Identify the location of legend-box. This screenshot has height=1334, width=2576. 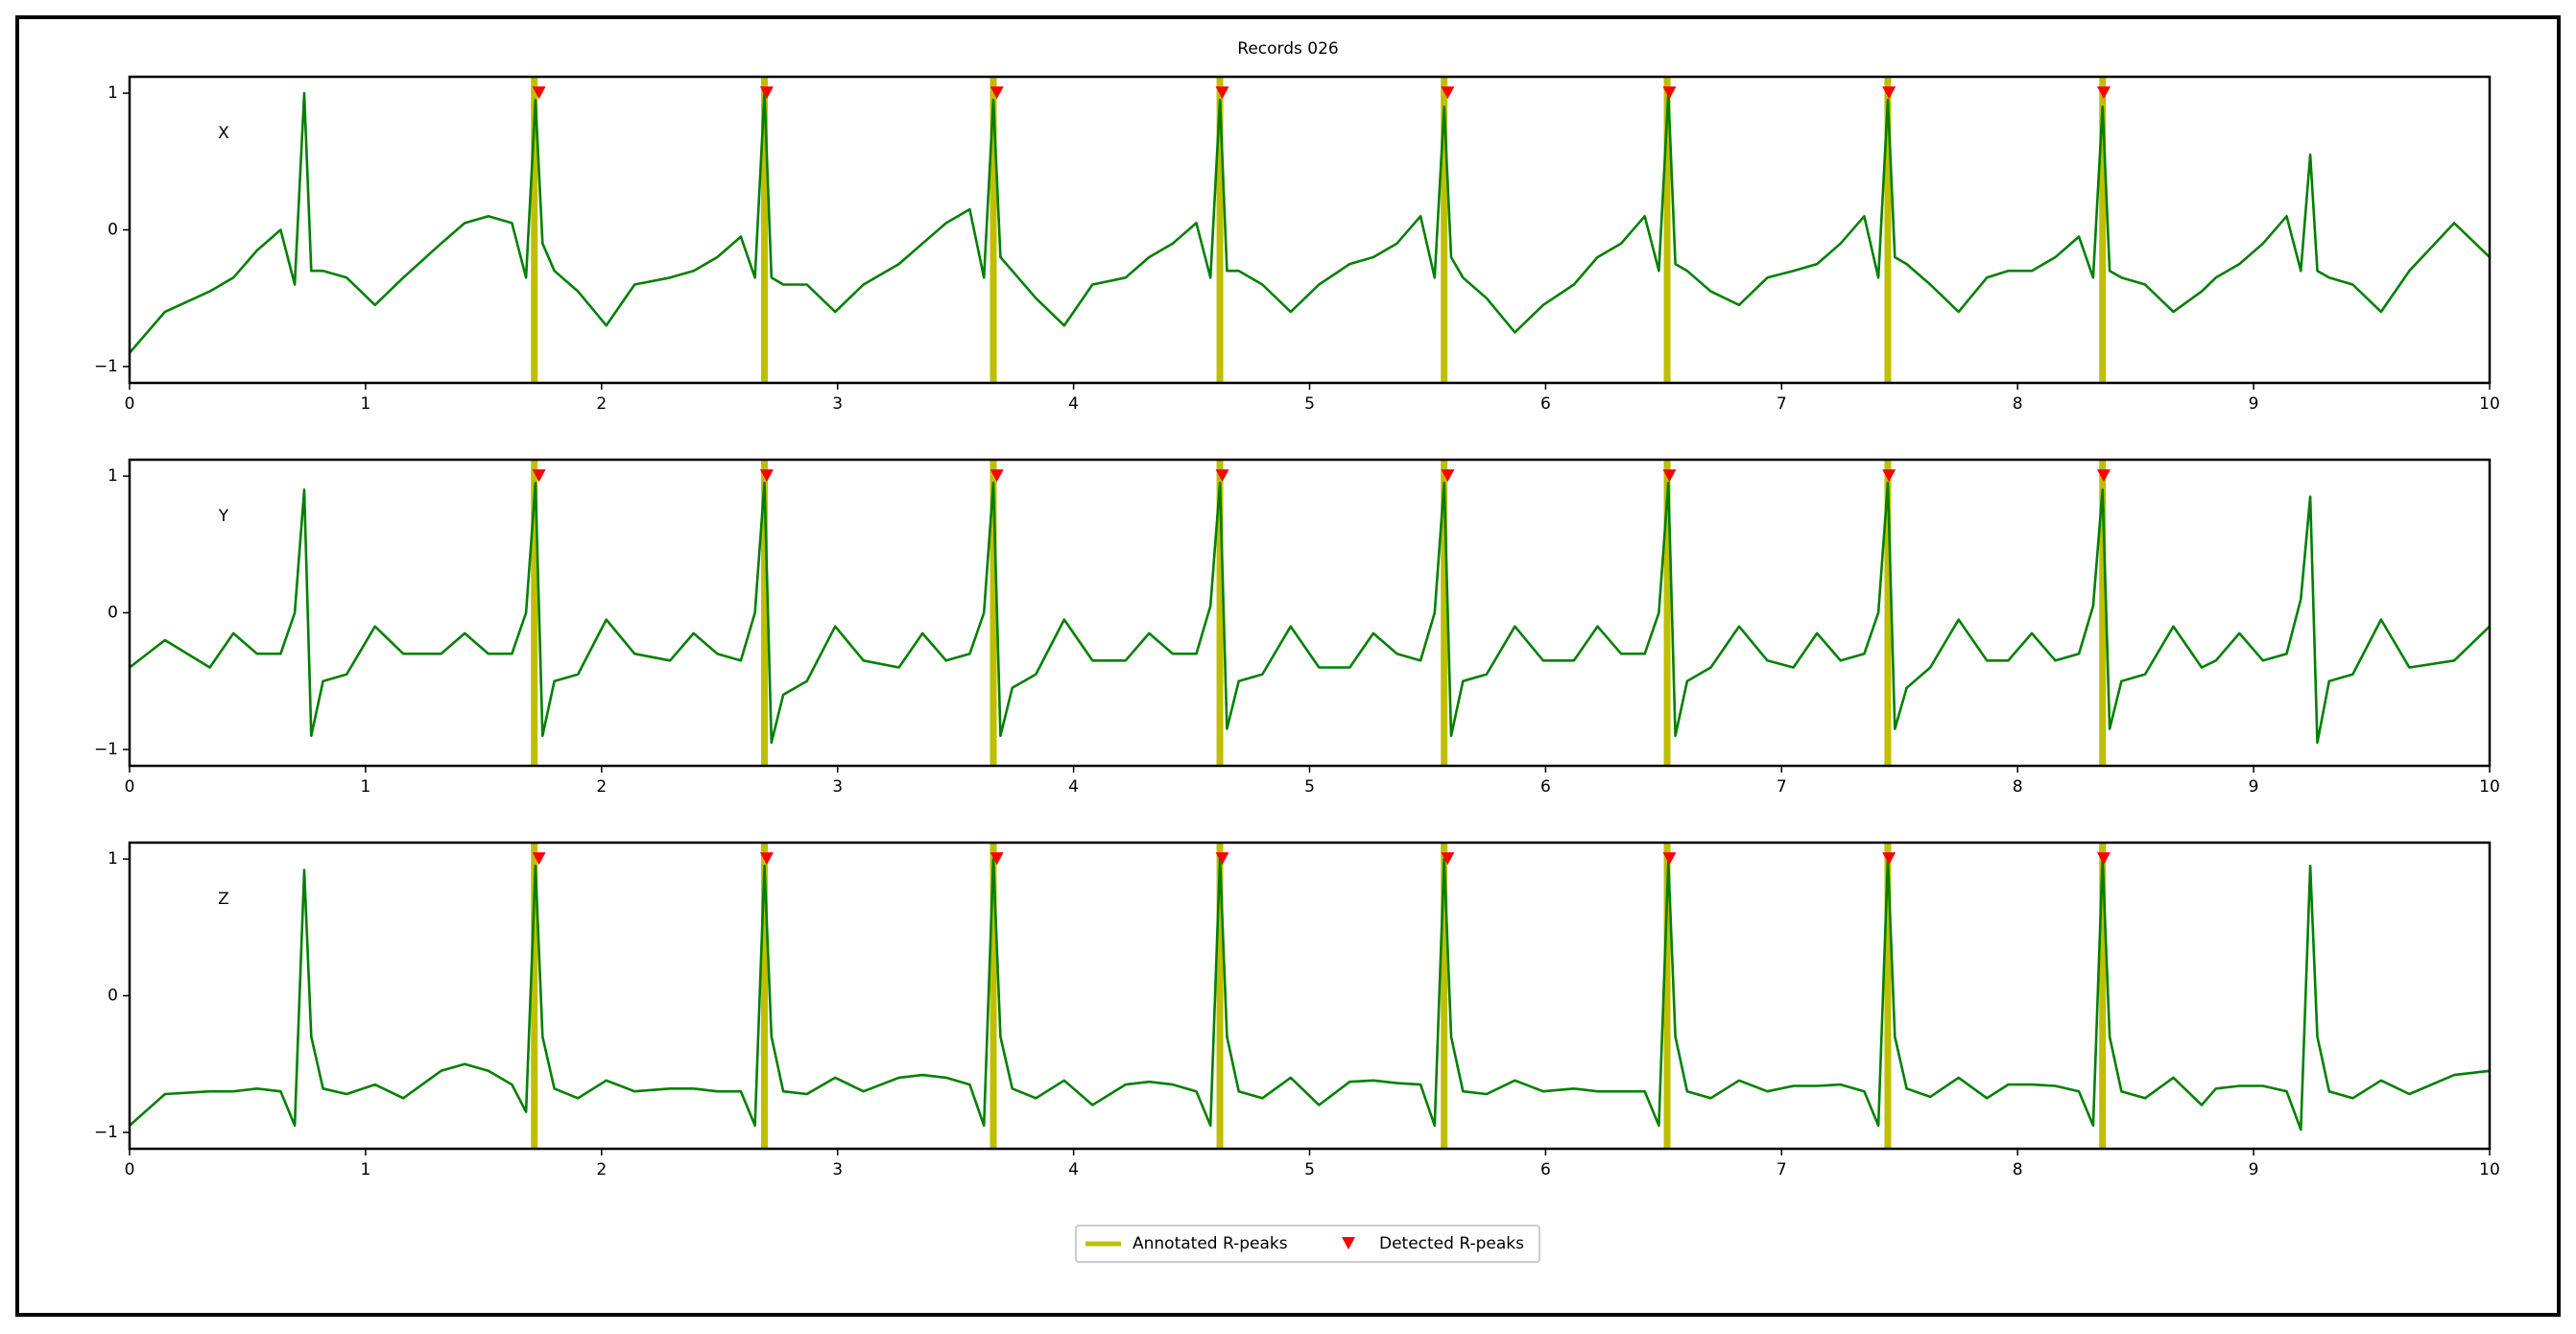
(1307, 1244).